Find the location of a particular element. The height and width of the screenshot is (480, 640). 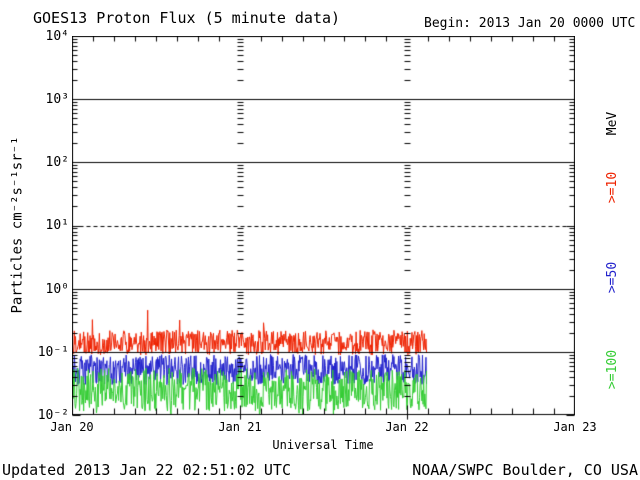

legend-label-ge50-text: >=50 is located at coordinates (613, 277).